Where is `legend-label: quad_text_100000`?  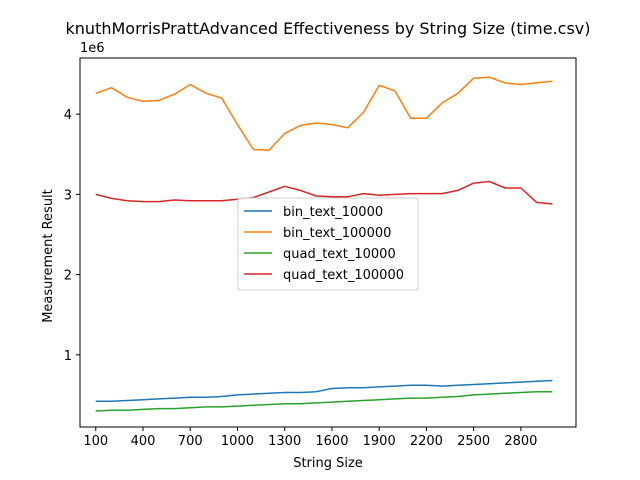
legend-label: quad_text_100000 is located at coordinates (343, 275).